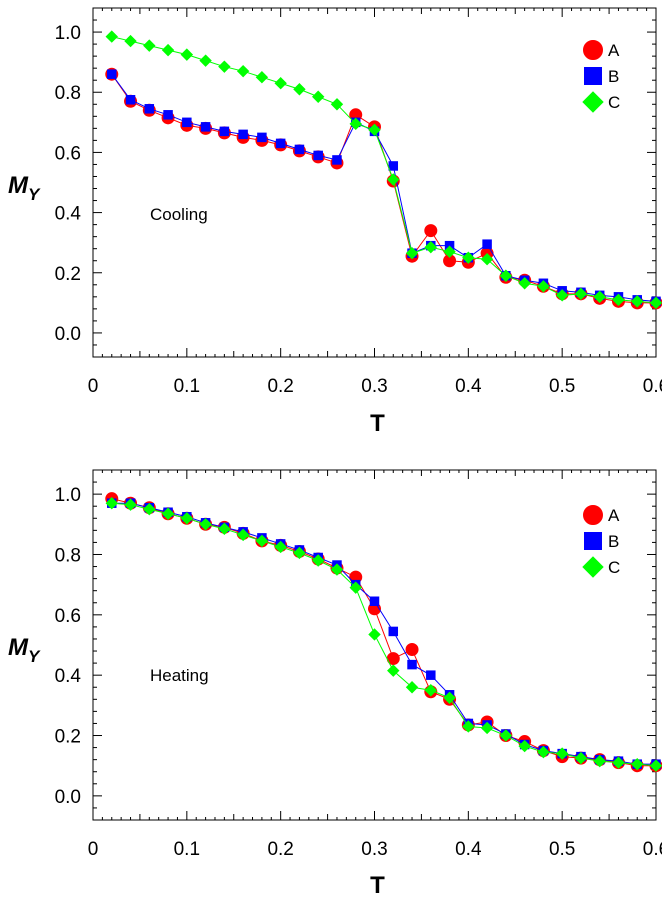 The width and height of the screenshot is (662, 899). What do you see at coordinates (68, 676) in the screenshot?
I see `y-tick-label: 0.4` at bounding box center [68, 676].